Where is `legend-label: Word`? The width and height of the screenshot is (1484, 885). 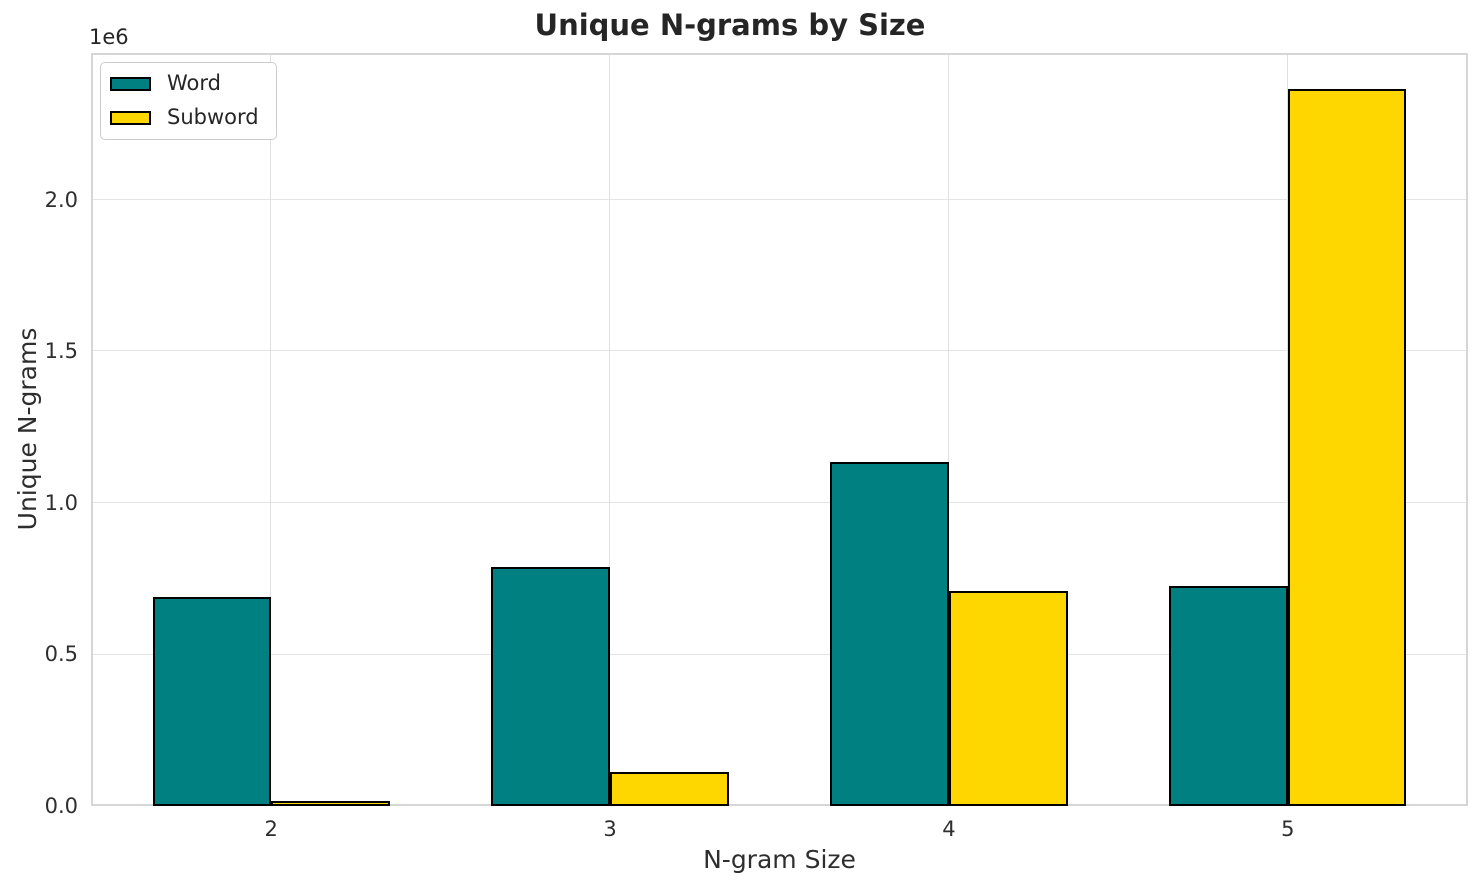 legend-label: Word is located at coordinates (194, 83).